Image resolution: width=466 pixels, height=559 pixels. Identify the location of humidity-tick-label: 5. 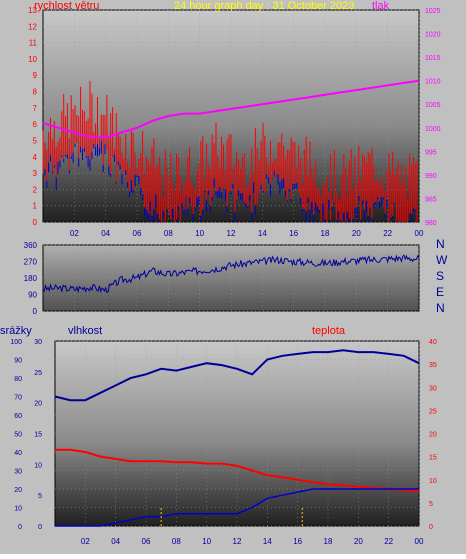
(40, 496).